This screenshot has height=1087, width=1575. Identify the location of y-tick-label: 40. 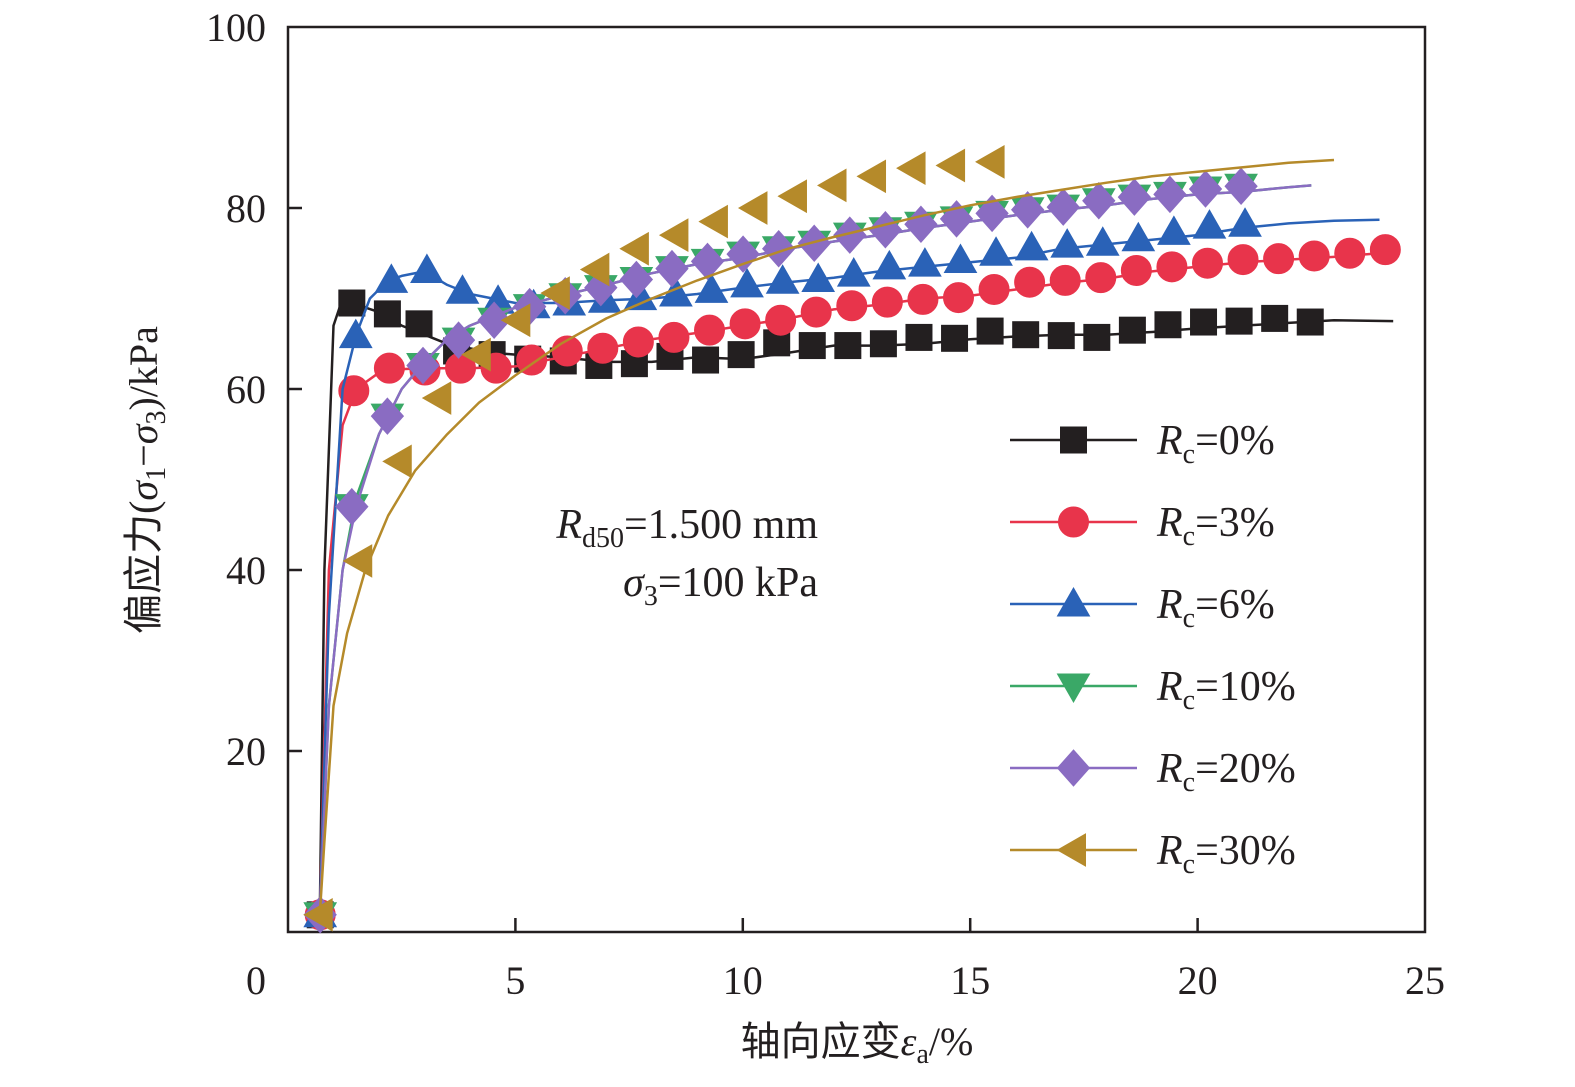
(246, 570).